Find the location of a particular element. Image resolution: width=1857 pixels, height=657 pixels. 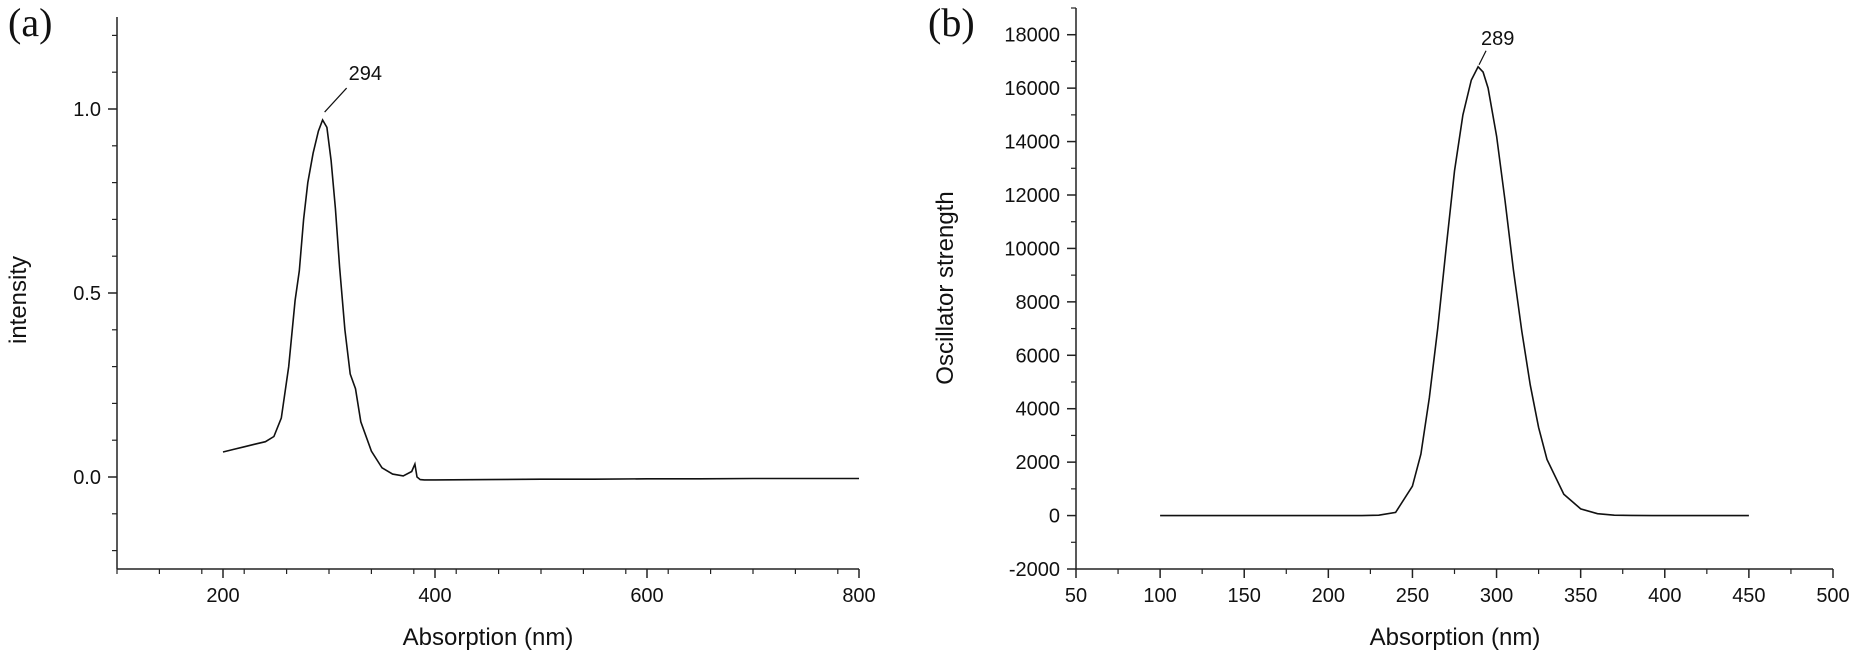

x-tick-label-b: 250 is located at coordinates (1412, 596).